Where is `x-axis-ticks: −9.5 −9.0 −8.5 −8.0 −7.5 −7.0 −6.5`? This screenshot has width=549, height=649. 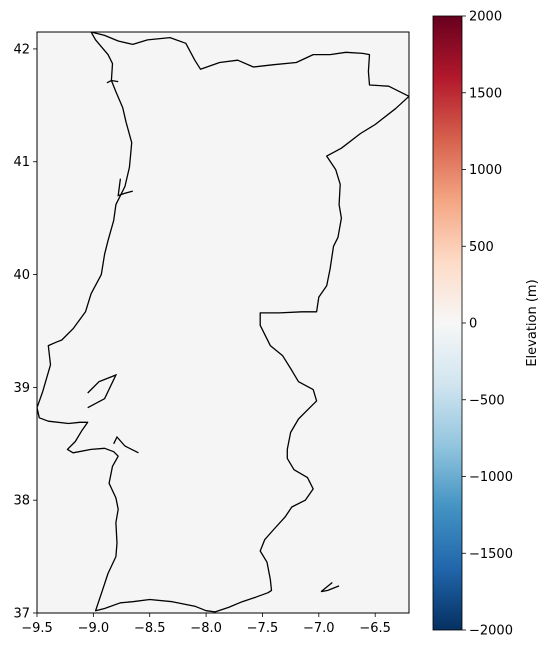 x-axis-ticks: −9.5 −9.0 −8.5 −8.0 −7.5 −7.0 −6.5 is located at coordinates (206, 624).